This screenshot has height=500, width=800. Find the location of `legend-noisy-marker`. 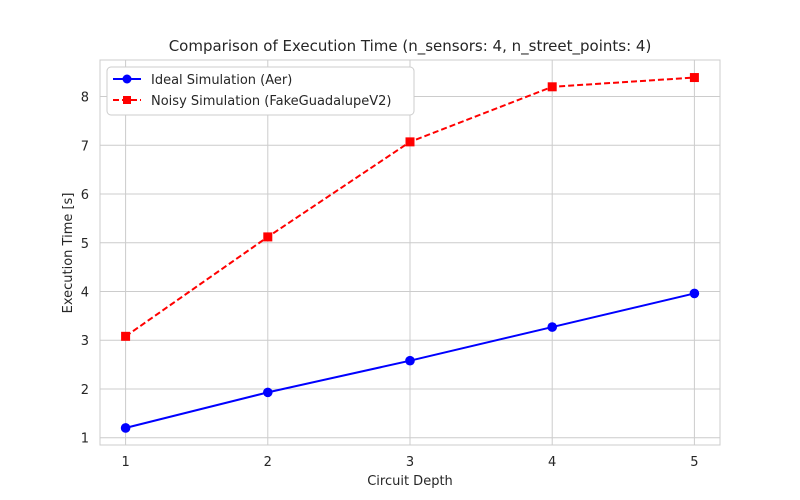

legend-noisy-marker is located at coordinates (127, 100).